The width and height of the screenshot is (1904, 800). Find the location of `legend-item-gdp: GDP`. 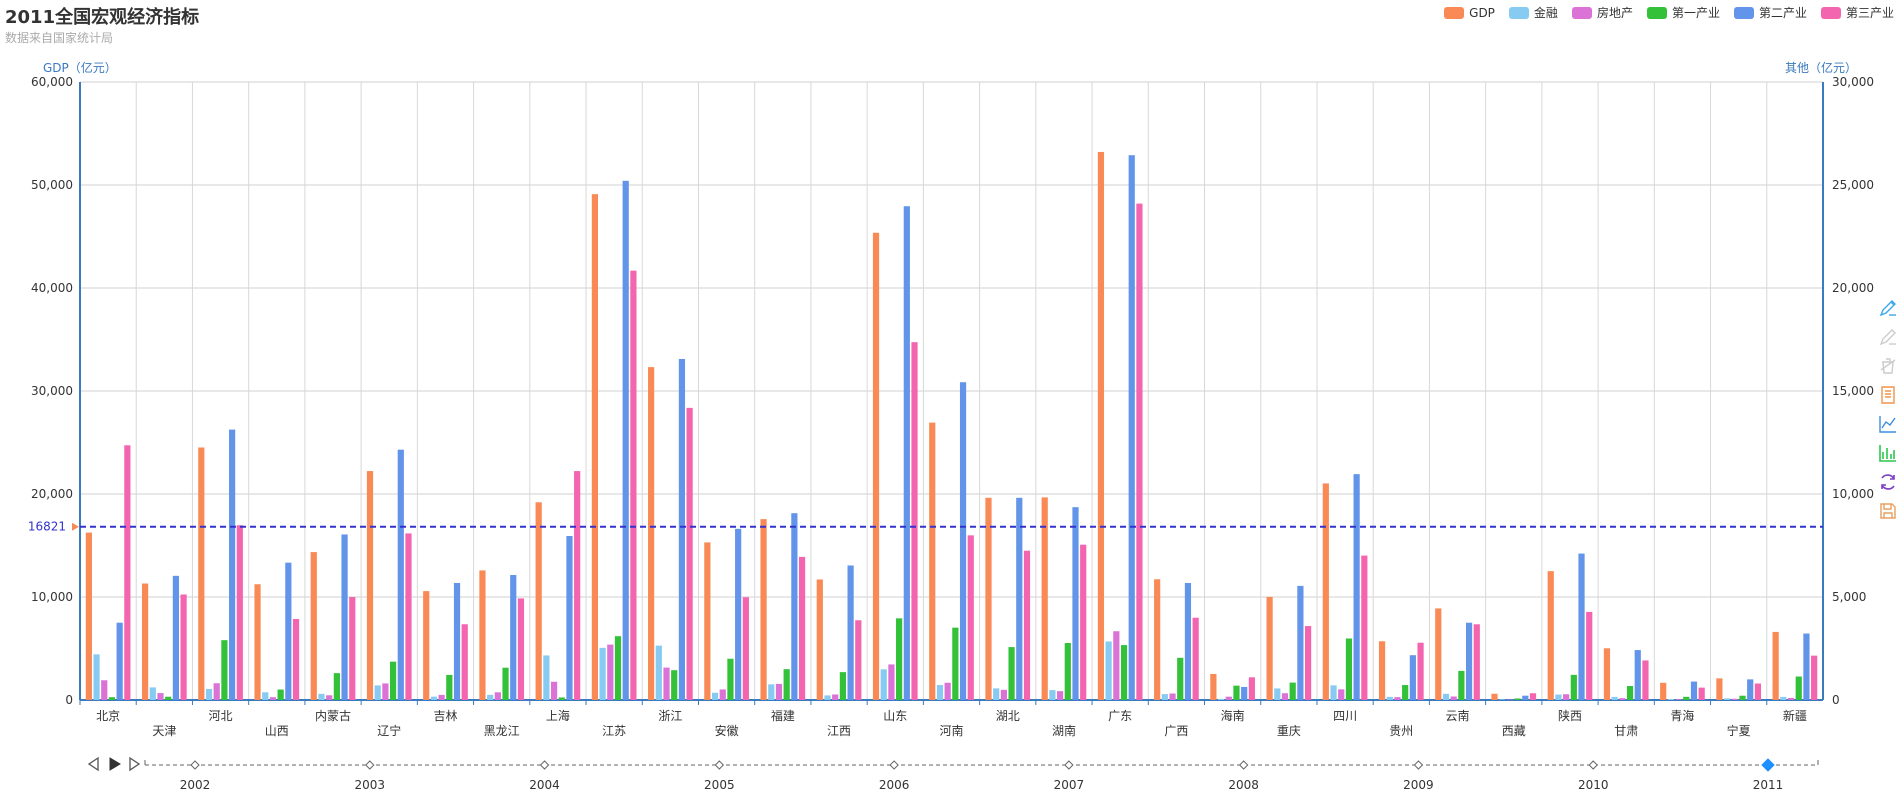

legend-item-gdp: GDP is located at coordinates (1469, 12).